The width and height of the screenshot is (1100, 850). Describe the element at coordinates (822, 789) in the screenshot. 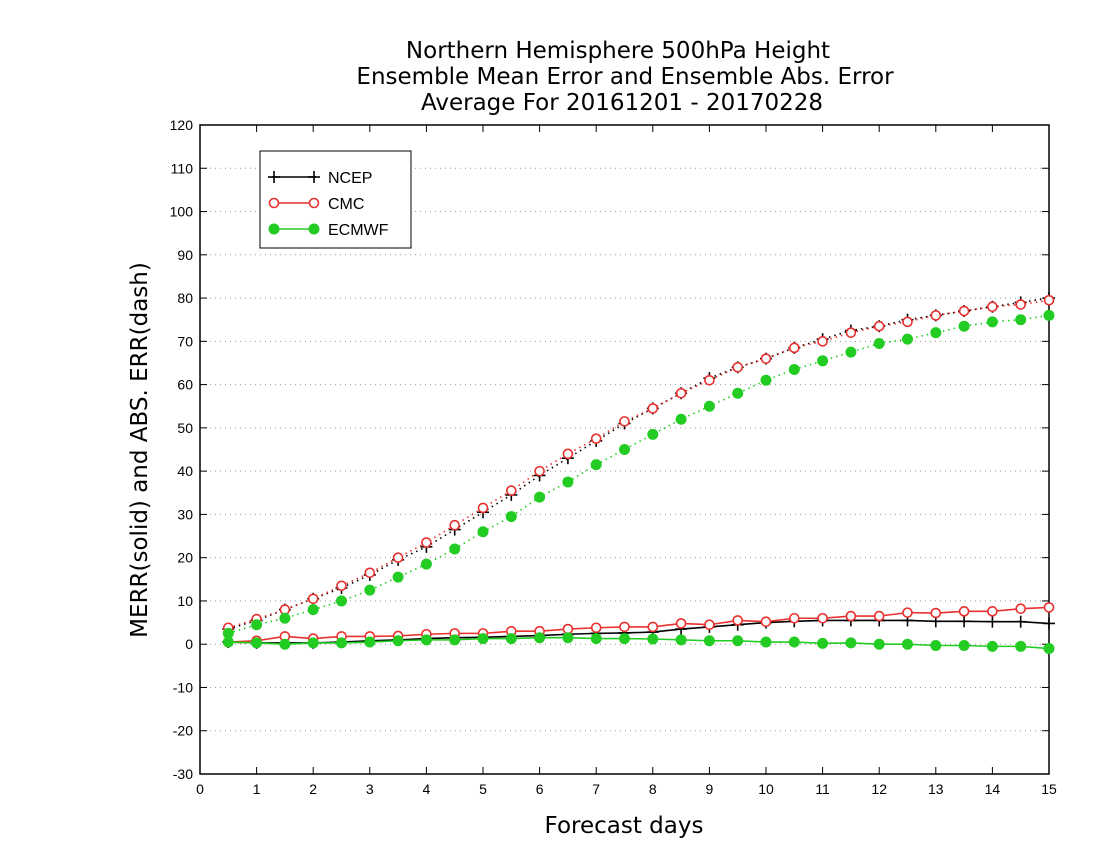

I see `x-tick-label: 11` at that location.